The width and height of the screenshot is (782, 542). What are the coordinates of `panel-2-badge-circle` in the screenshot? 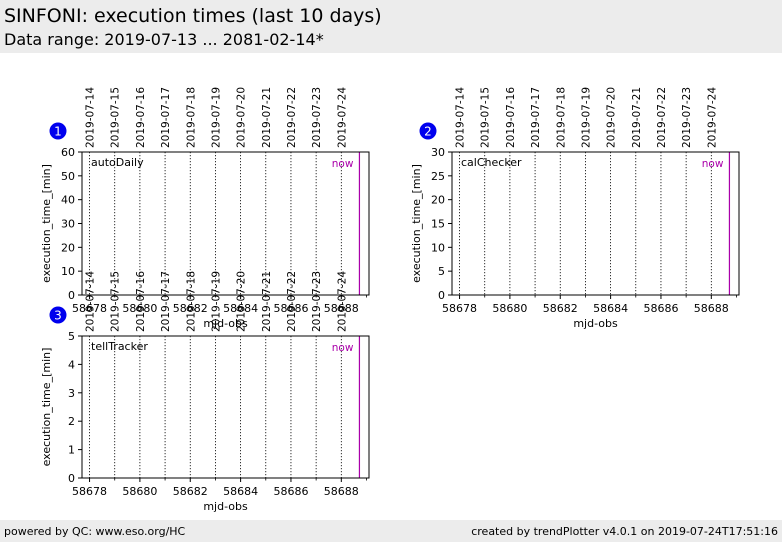 It's located at (428, 131).